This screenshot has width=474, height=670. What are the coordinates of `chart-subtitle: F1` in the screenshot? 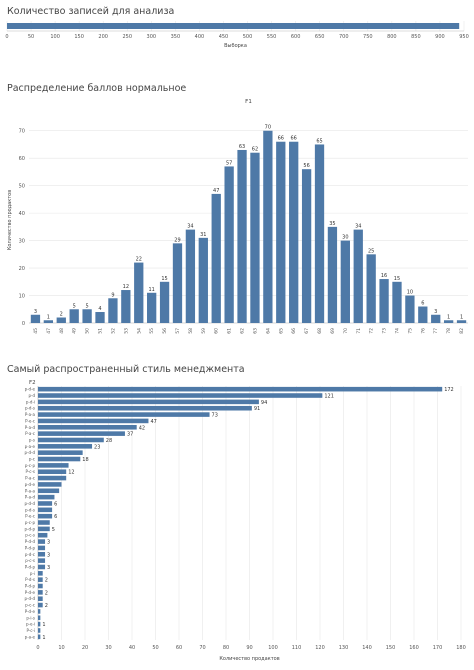 It's located at (248, 102).